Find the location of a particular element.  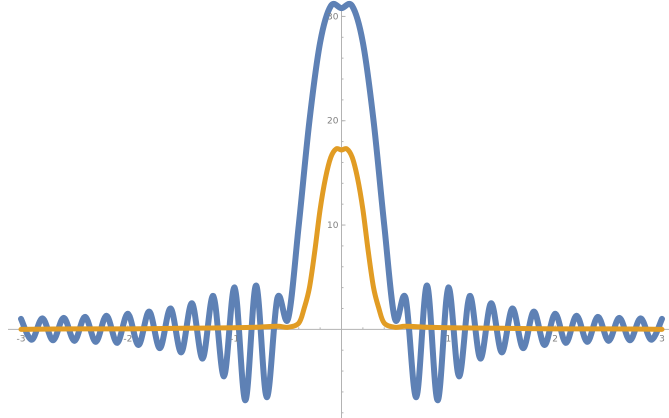

x-tick-label: 1 is located at coordinates (448, 339).